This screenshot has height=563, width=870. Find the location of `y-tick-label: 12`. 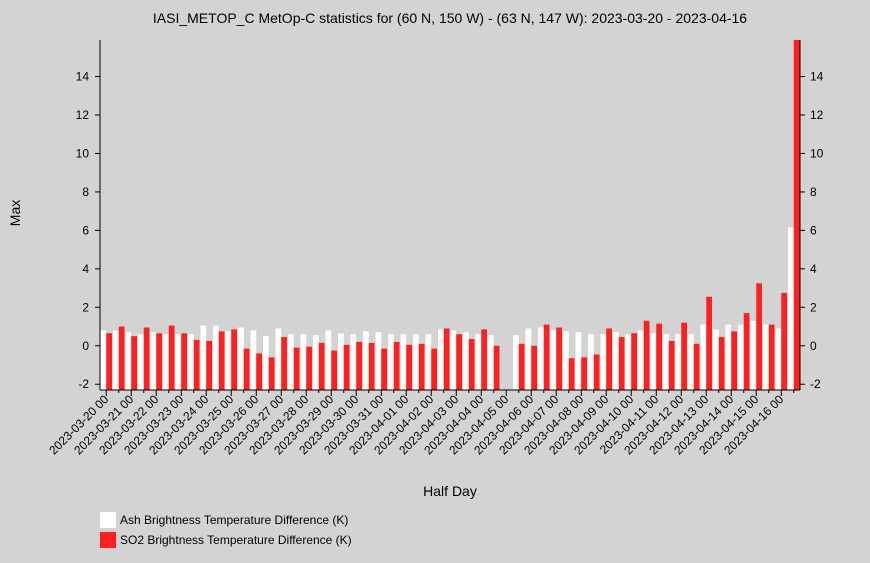

y-tick-label: 12 is located at coordinates (83, 115).